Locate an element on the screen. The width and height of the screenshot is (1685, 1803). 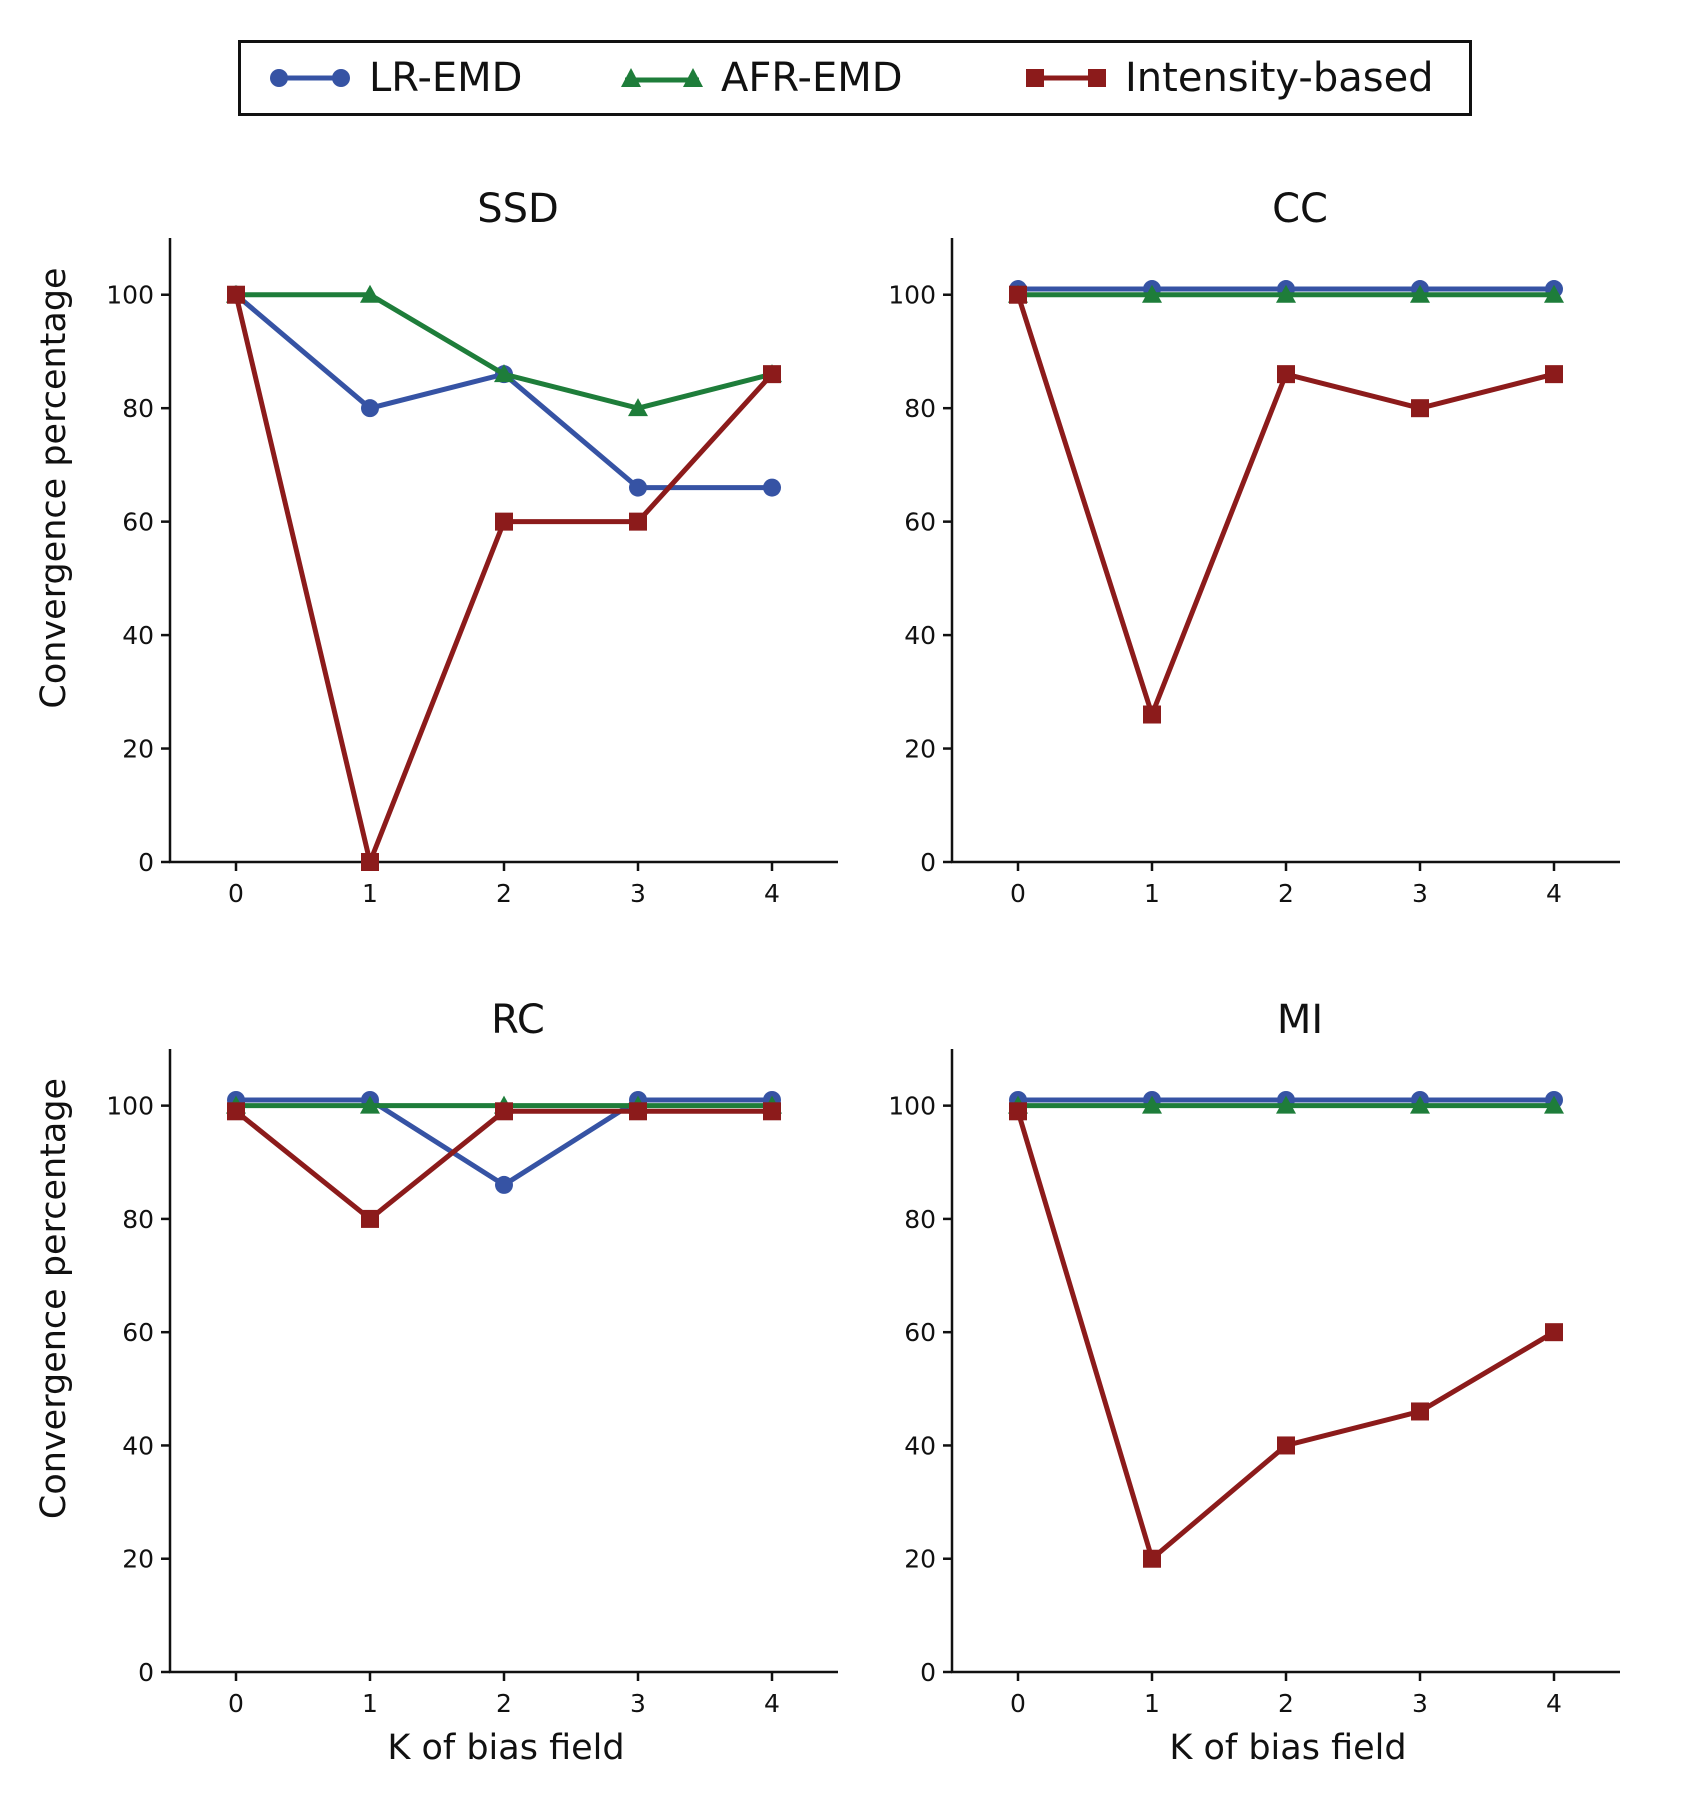
legend-label-intensity-based: Intensity-based is located at coordinates (1279, 78).